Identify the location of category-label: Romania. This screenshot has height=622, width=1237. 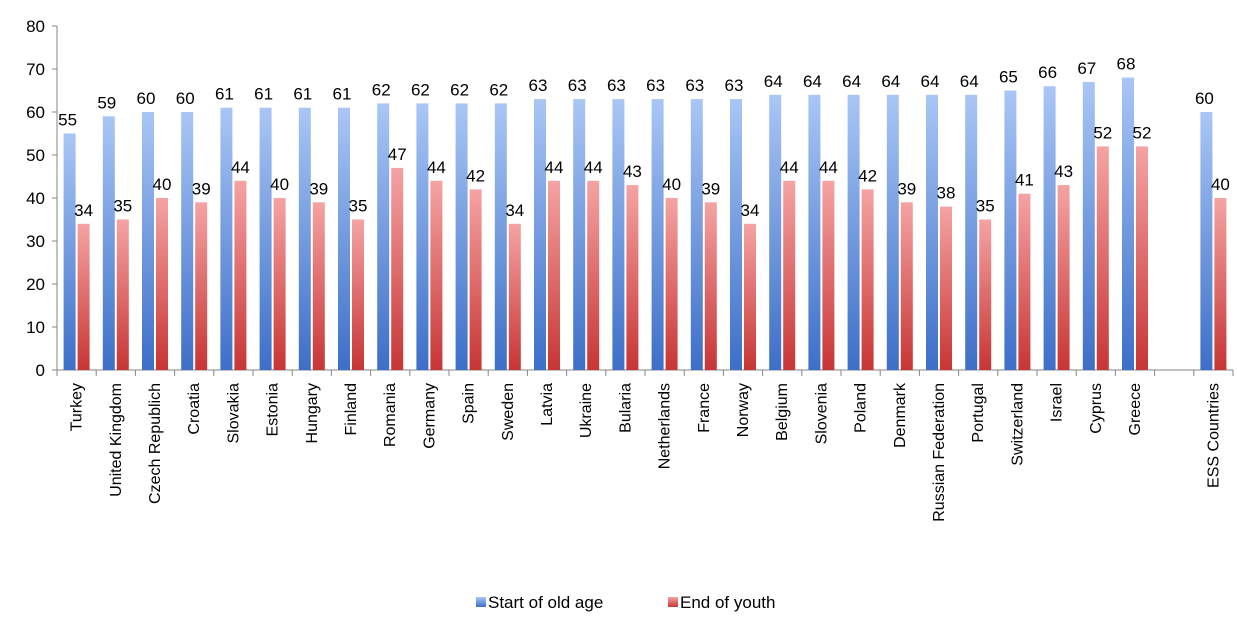
(390, 415).